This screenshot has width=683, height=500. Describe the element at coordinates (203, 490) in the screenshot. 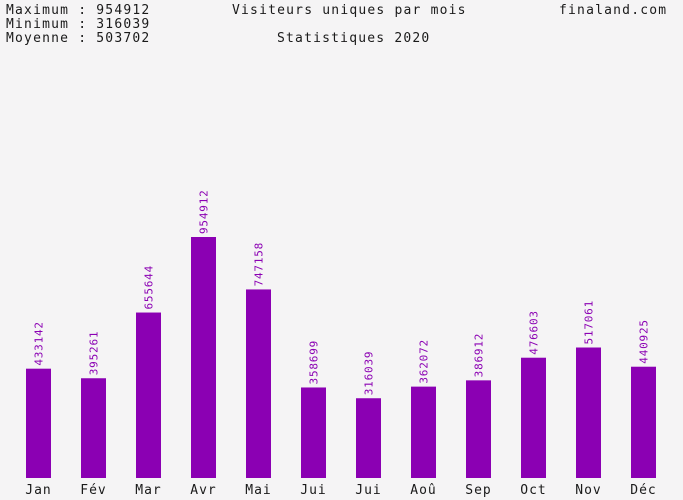

I see `x-tick-label-3: Avr` at that location.